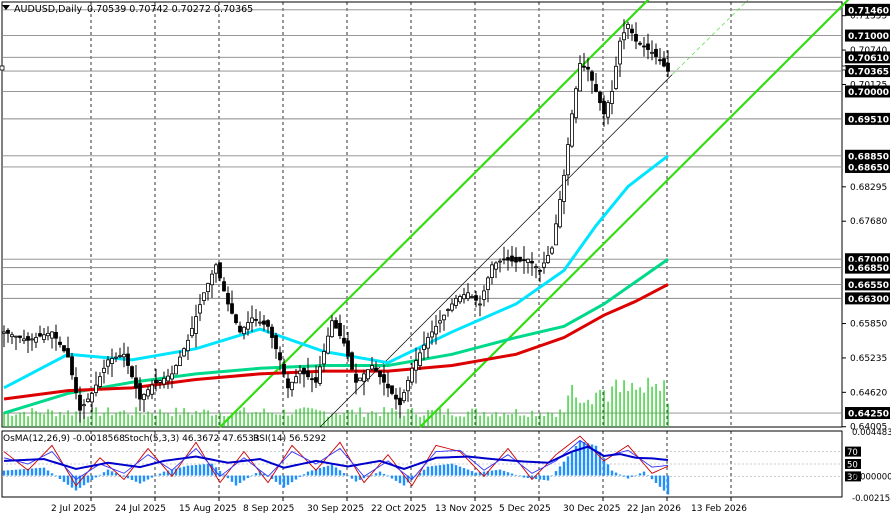  I want to click on x-tick-label: 2 Jul 2025, so click(73, 509).